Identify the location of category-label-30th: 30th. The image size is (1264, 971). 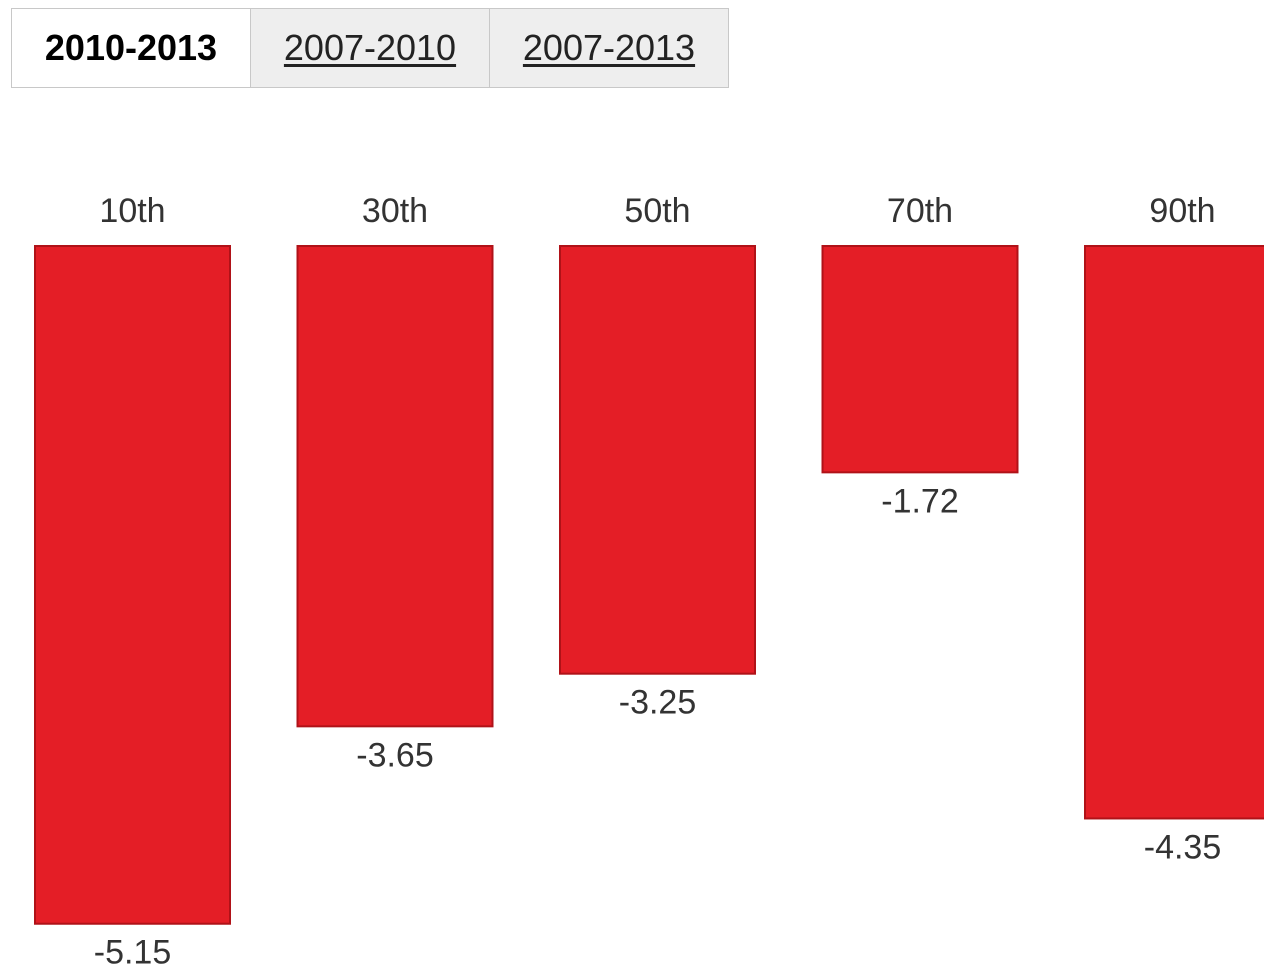
(395, 211).